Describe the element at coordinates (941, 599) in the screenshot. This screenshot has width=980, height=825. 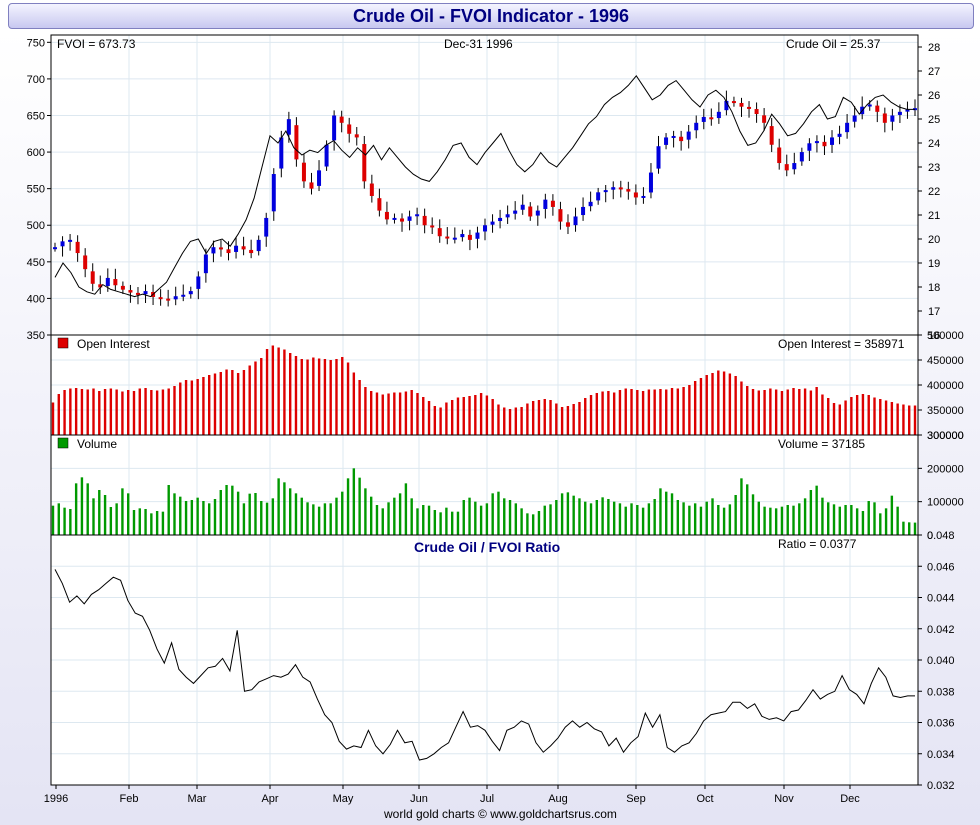
I see `ratio-tick-label: 0.044` at that location.